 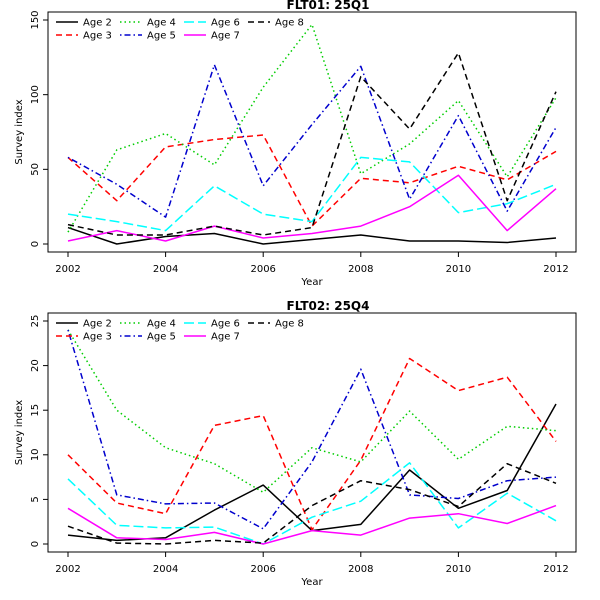 I want to click on chart-title: FLT02: 25Q4, so click(x=328, y=306).